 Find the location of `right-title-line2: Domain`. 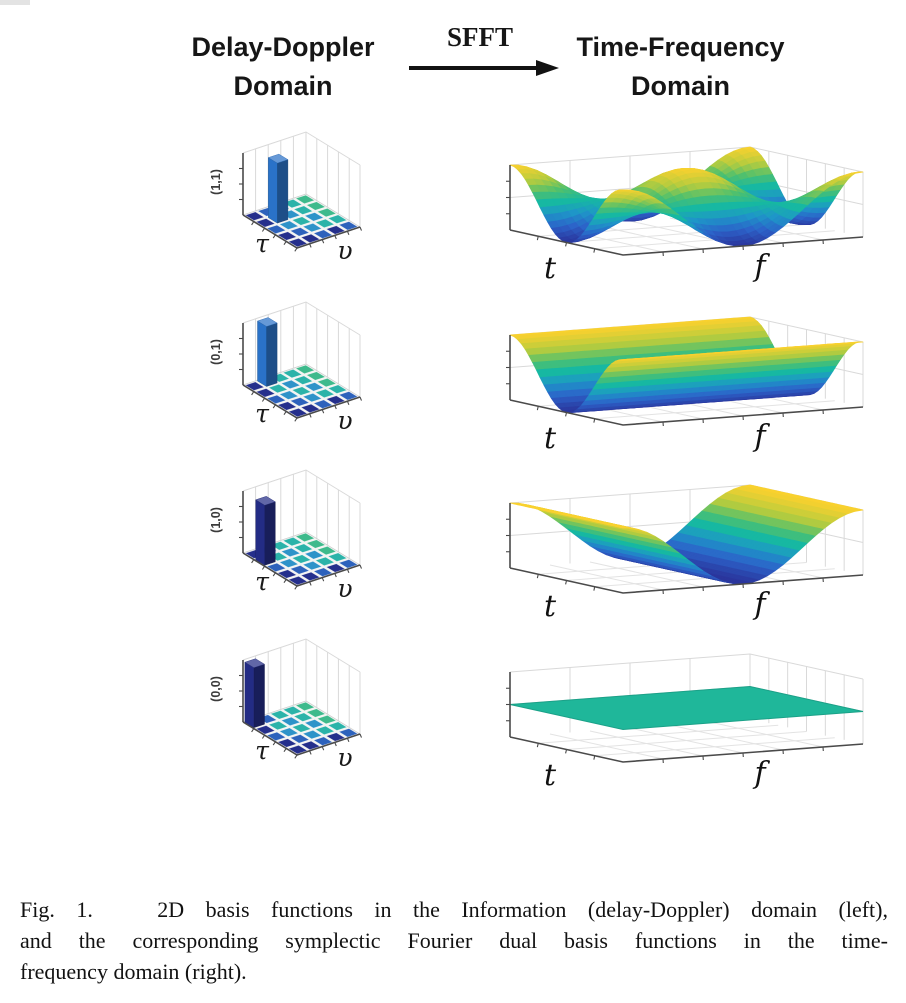

right-title-line2: Domain is located at coordinates (680, 86).